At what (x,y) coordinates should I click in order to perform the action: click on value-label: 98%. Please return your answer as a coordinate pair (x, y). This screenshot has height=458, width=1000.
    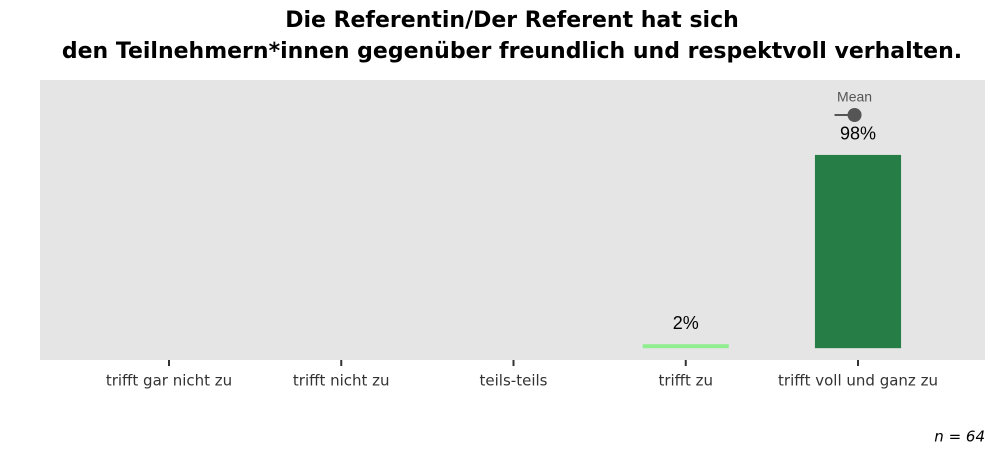
    Looking at the image, I should click on (858, 134).